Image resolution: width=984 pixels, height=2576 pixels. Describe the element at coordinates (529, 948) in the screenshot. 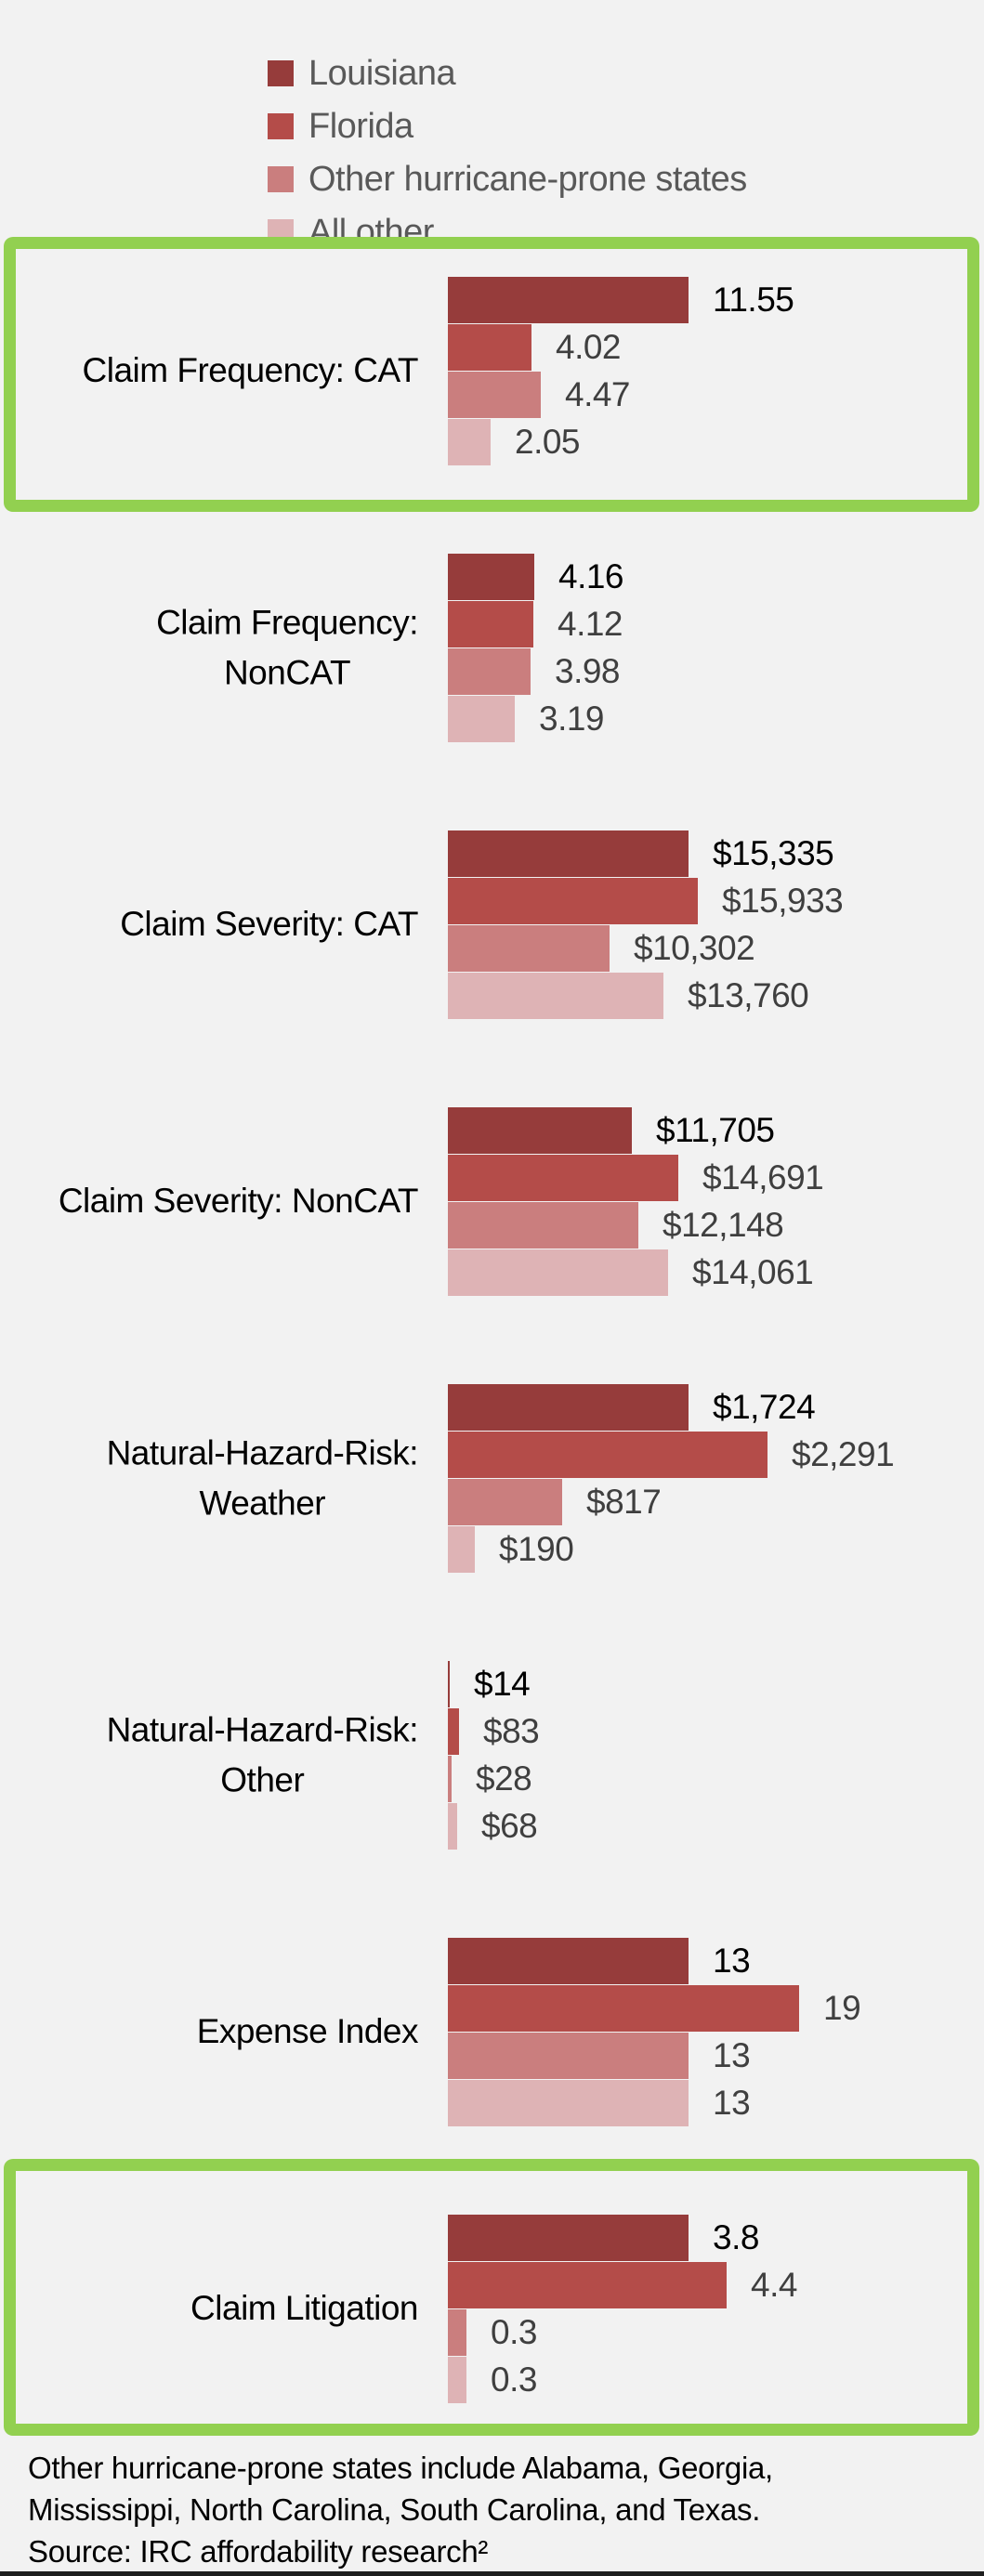

I see `bar-other-hurricane-prone-states-claim-severity-cat` at that location.